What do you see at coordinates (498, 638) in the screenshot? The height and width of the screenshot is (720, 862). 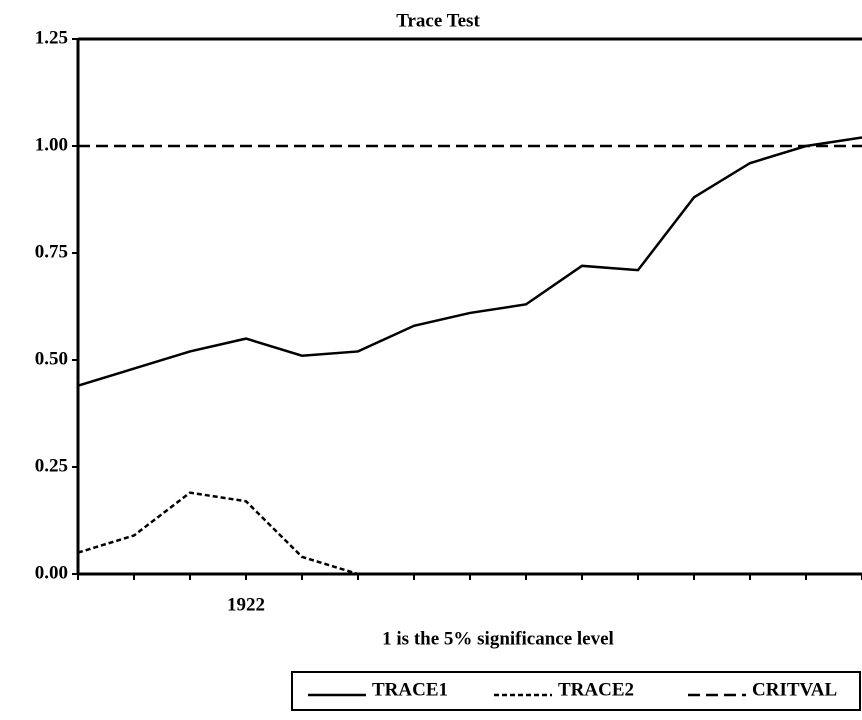 I see `annotation: 1 is the 5% significance level` at bounding box center [498, 638].